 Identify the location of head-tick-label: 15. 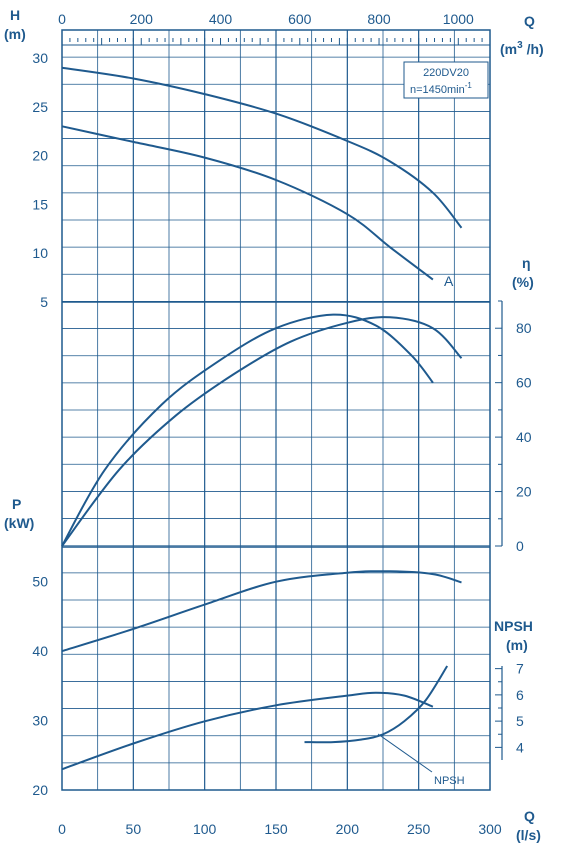
(40, 204).